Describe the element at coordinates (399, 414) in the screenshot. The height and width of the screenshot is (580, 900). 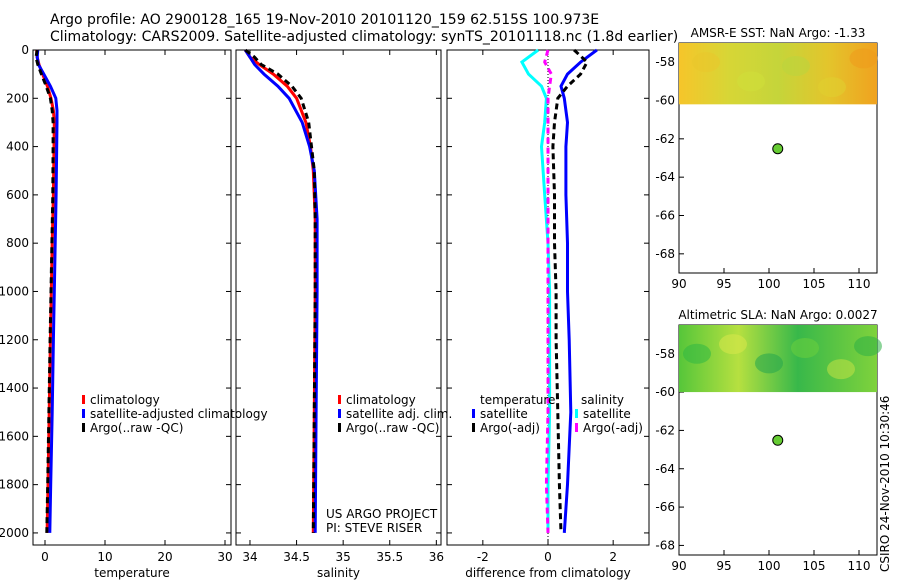
I see `salinity-legend-label: satellite adj. clim.` at that location.